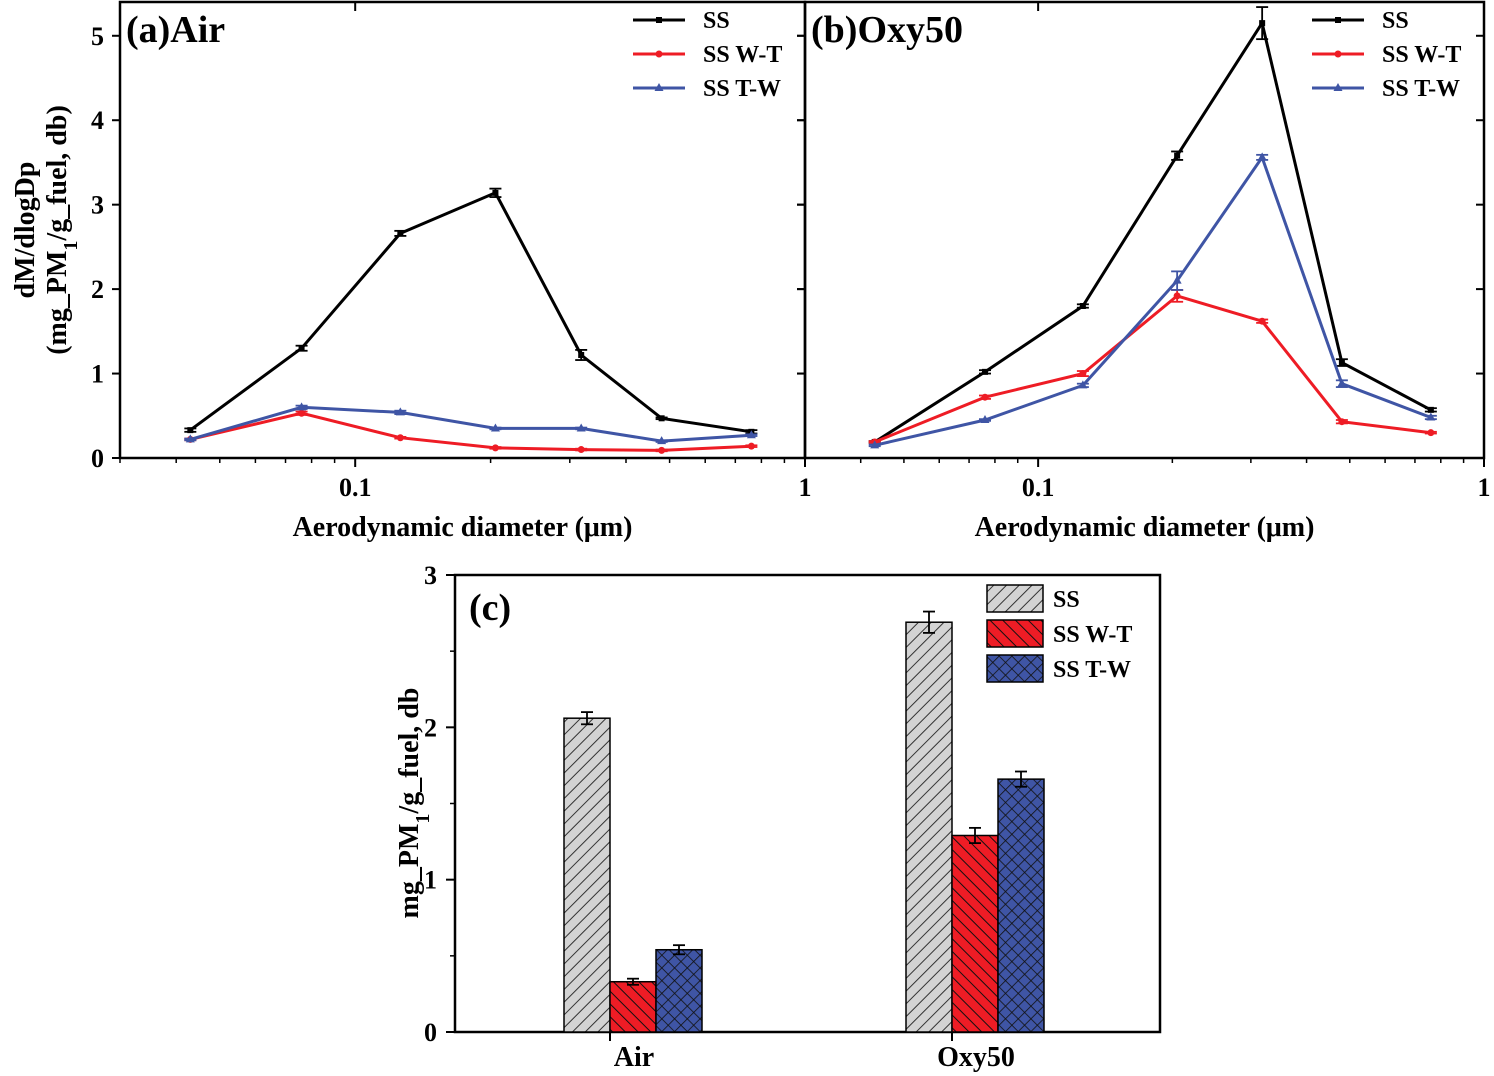 The width and height of the screenshot is (1494, 1076). I want to click on panel-b-xtick-label: 1, so click(1484, 487).